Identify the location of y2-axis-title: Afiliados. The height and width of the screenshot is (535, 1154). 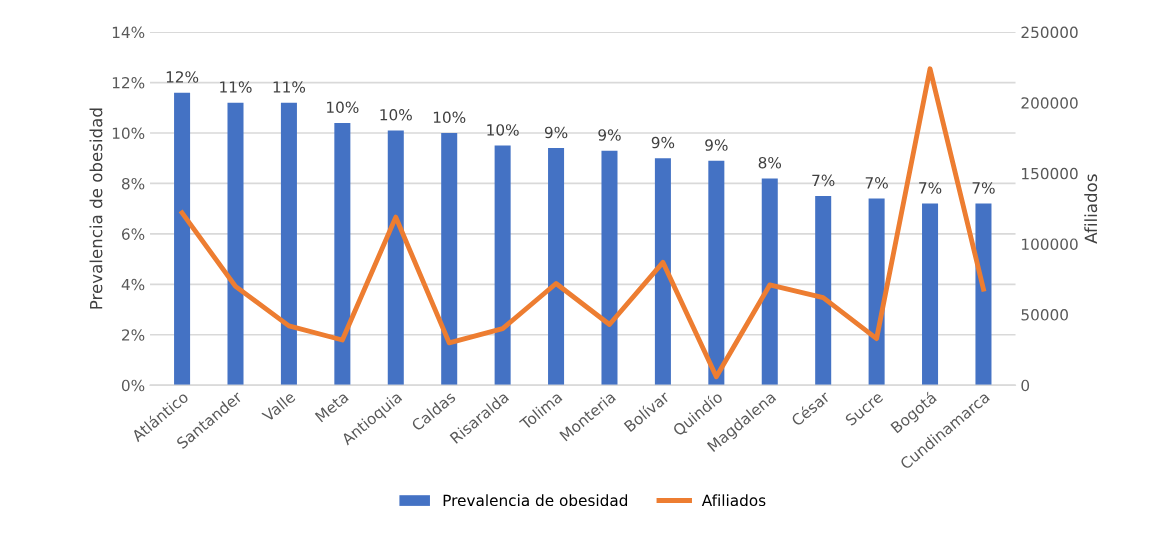
(1091, 209).